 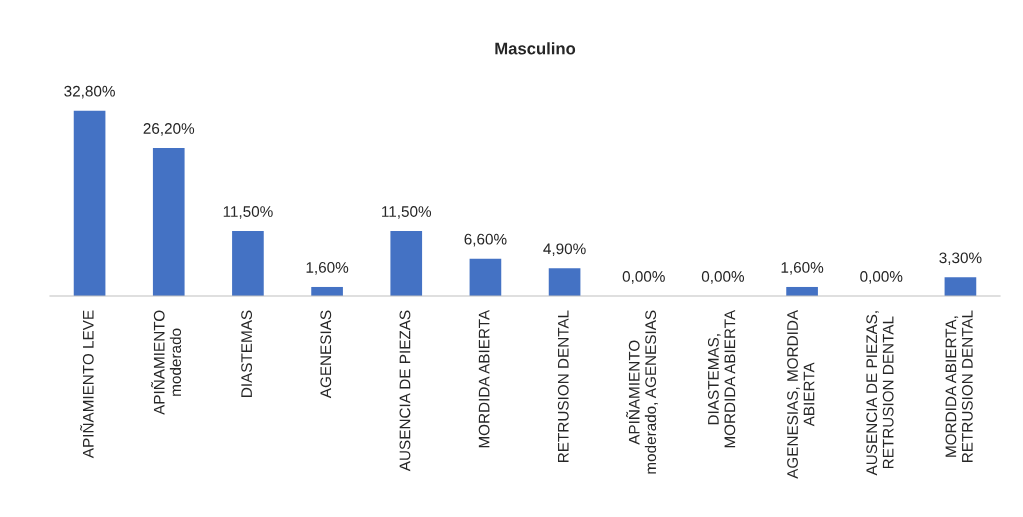 What do you see at coordinates (801, 394) in the screenshot?
I see `x-tick-label: AGENESIAS, MORDIDA ABIERTA` at bounding box center [801, 394].